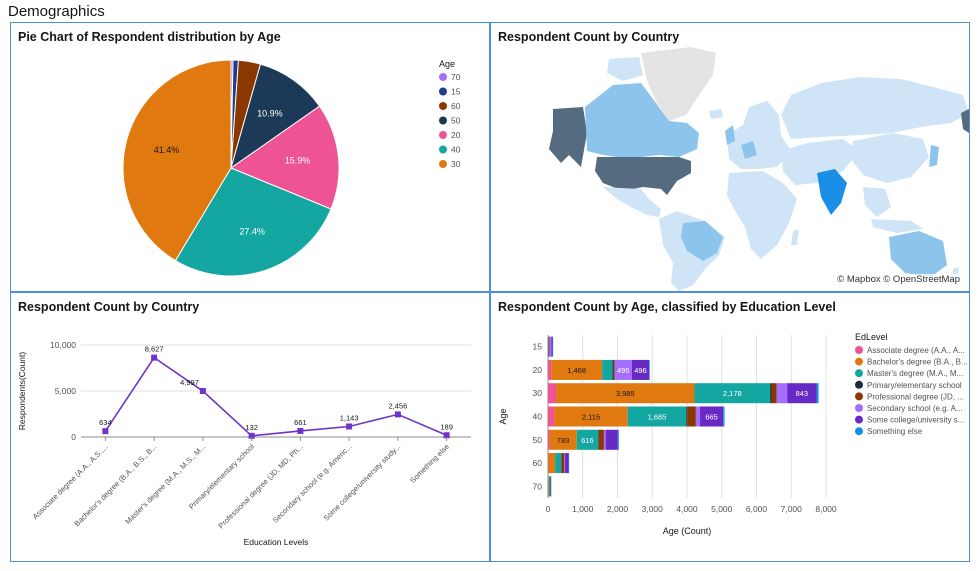 The image size is (978, 571). Describe the element at coordinates (653, 509) in the screenshot. I see `bar-xtick-label: 3,000` at that location.